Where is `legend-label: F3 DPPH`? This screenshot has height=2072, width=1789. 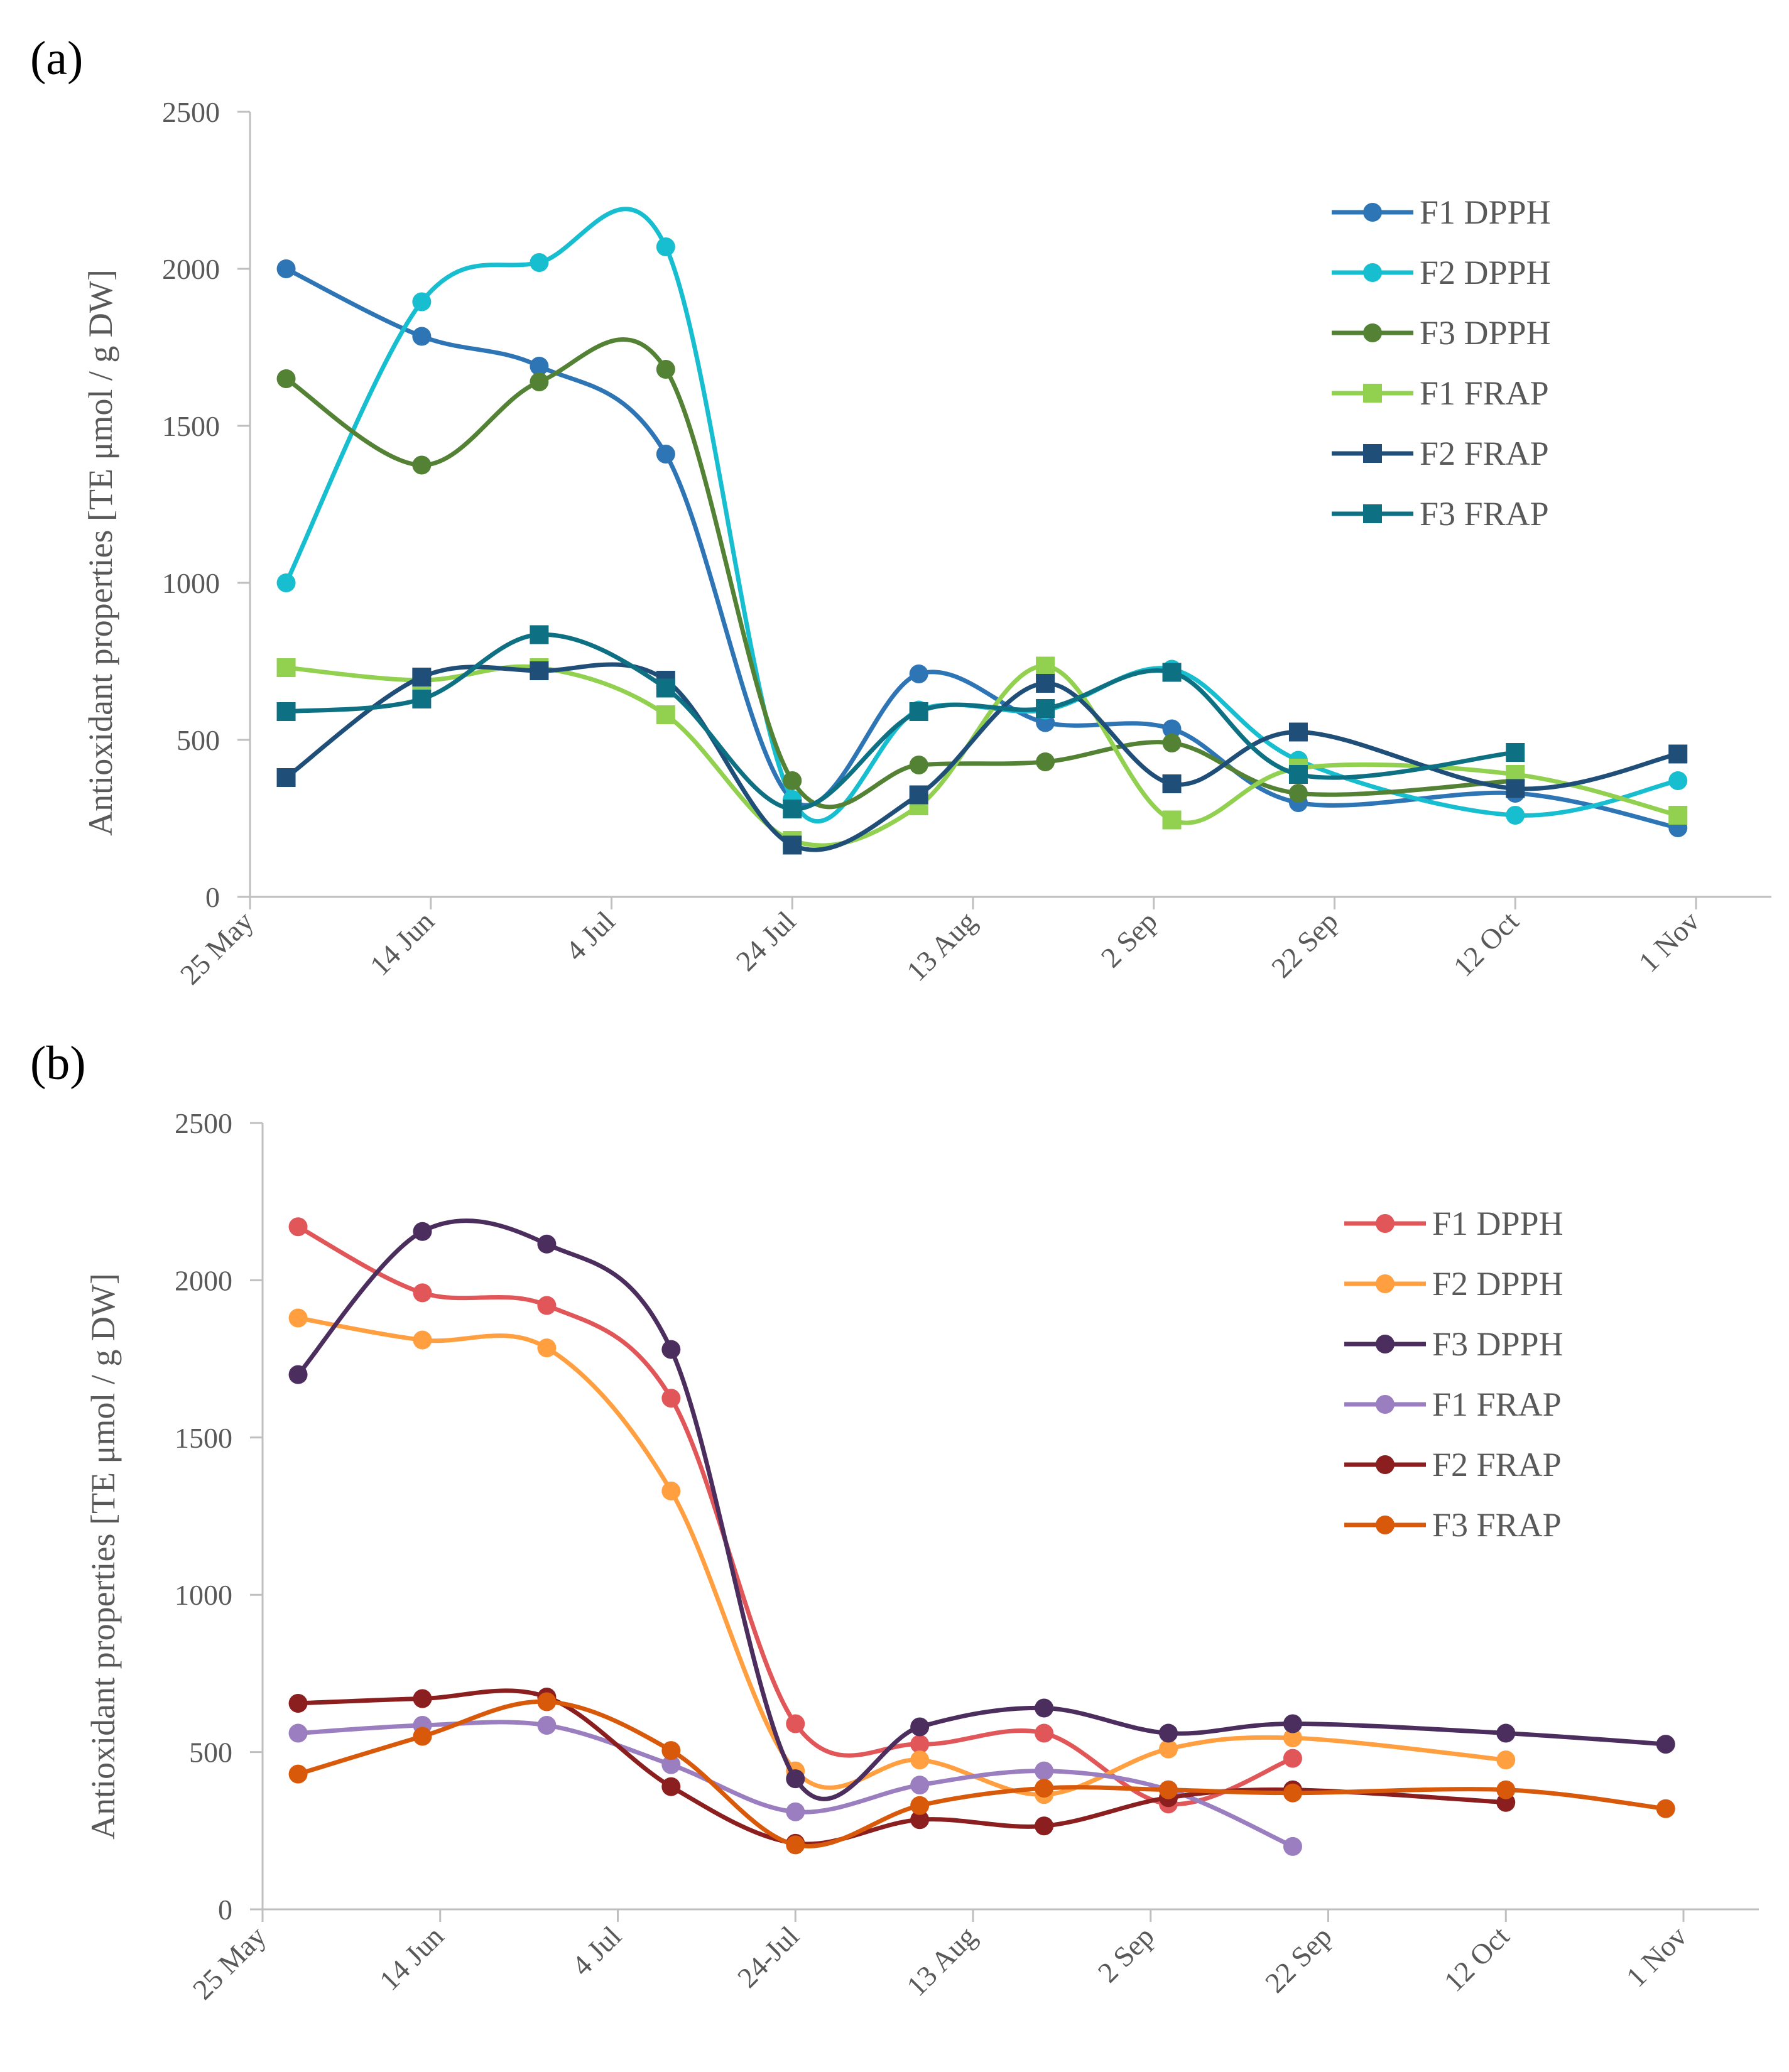 legend-label: F3 DPPH is located at coordinates (1486, 333).